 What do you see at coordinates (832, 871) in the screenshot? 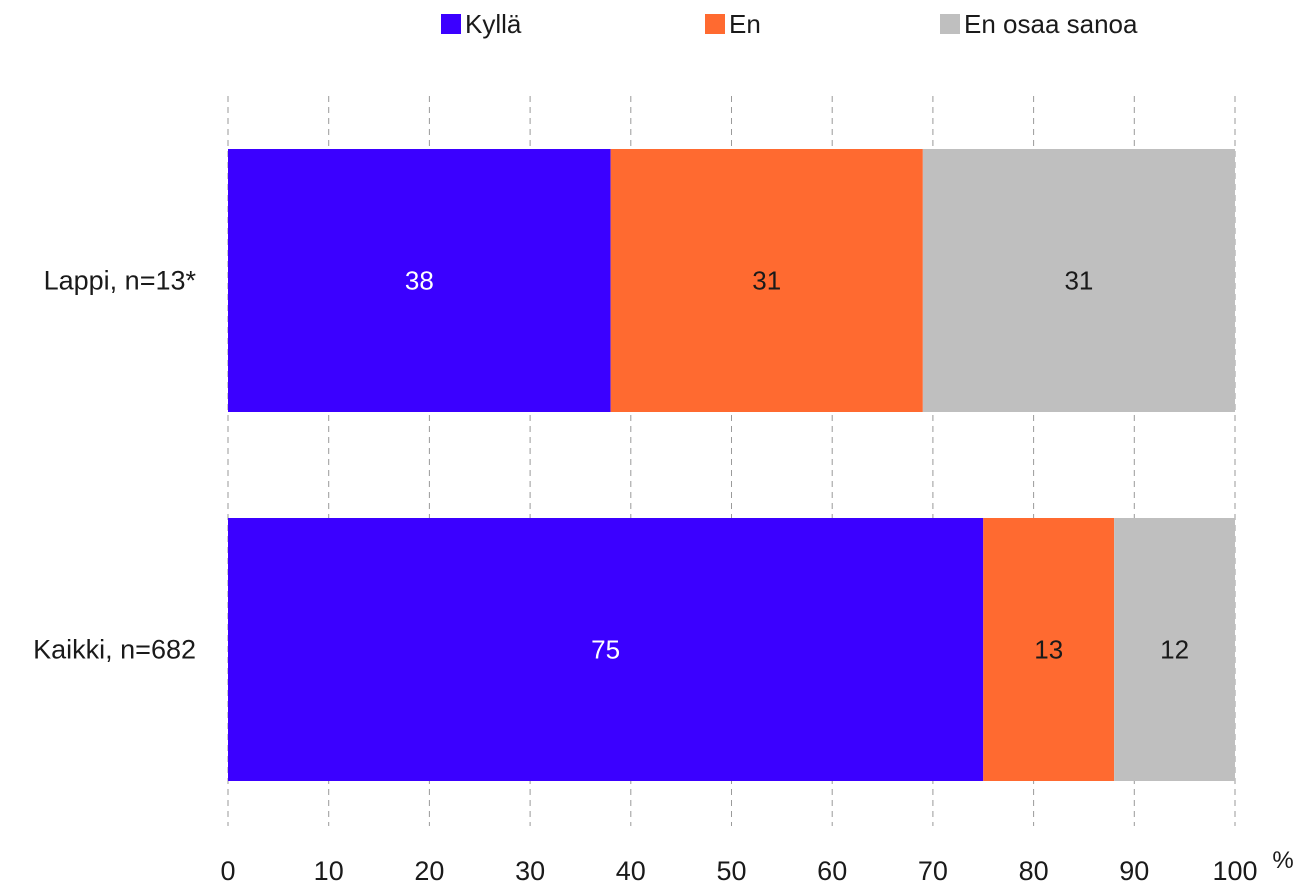
I see `x-tick-label-60: 60` at bounding box center [832, 871].